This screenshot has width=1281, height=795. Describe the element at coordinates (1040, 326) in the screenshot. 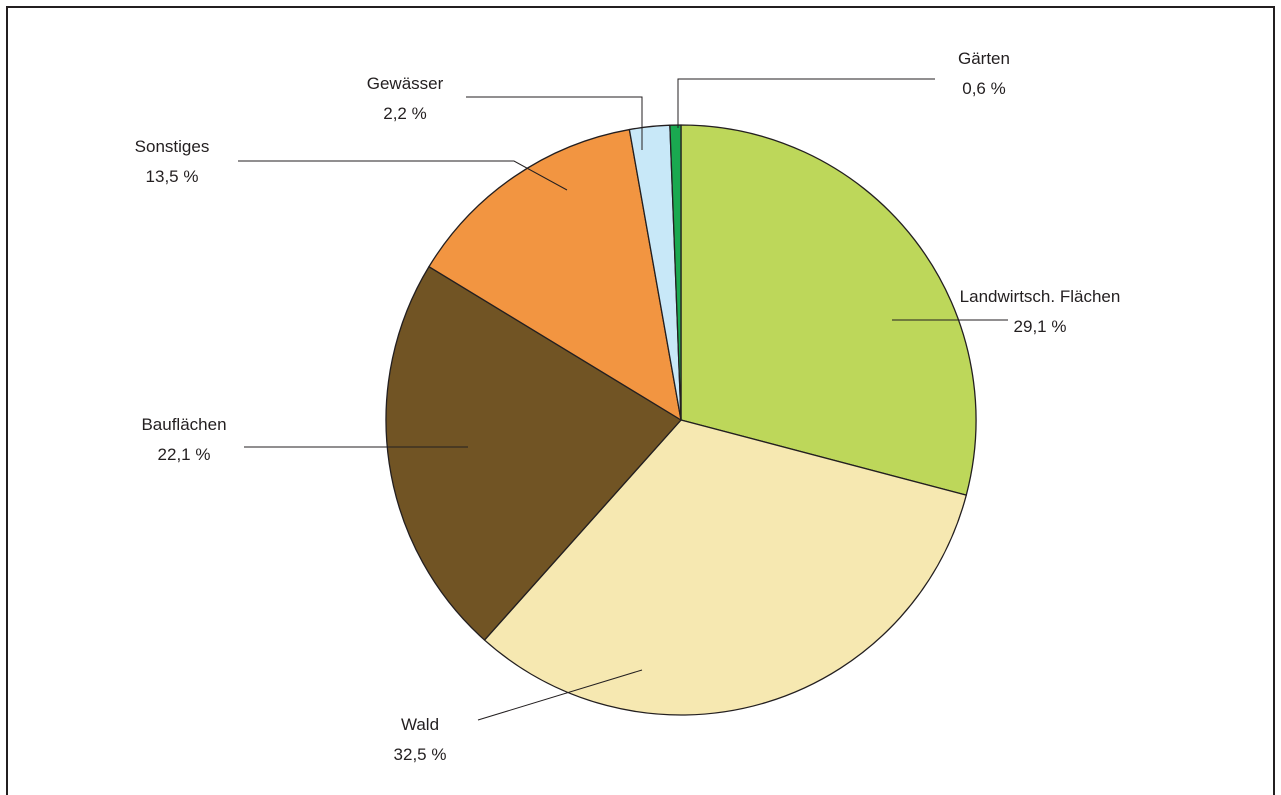

I see `slice-value-label: 29,1 %` at that location.